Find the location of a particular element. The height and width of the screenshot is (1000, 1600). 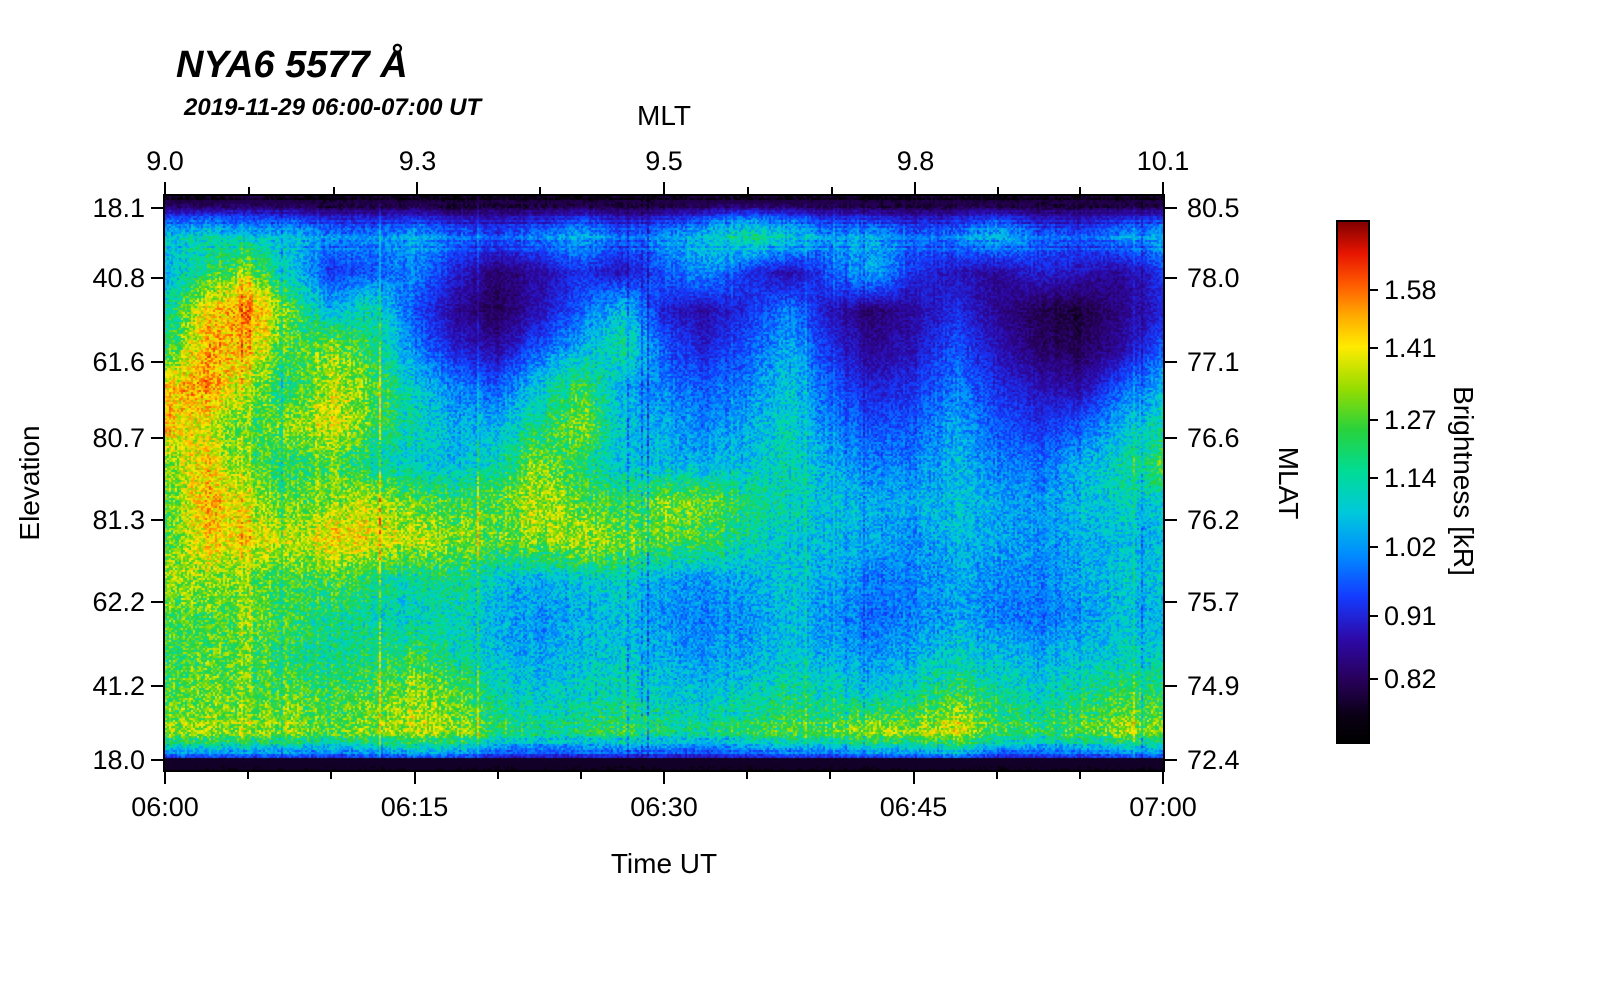

colorbar-tick-label: 1.58 is located at coordinates (1410, 290).